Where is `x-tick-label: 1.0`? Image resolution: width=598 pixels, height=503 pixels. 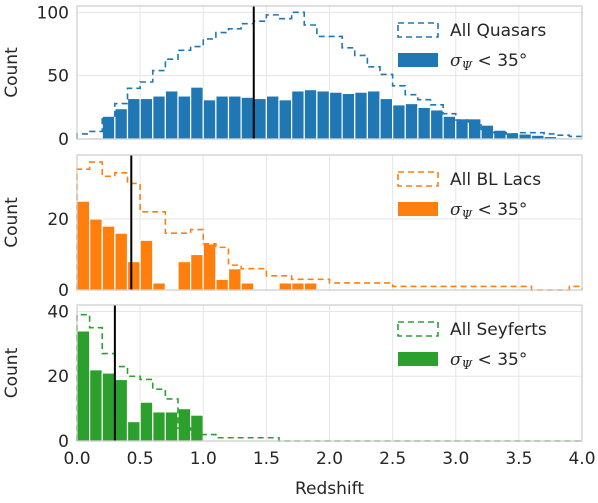
x-tick-label: 1.0 is located at coordinates (203, 459).